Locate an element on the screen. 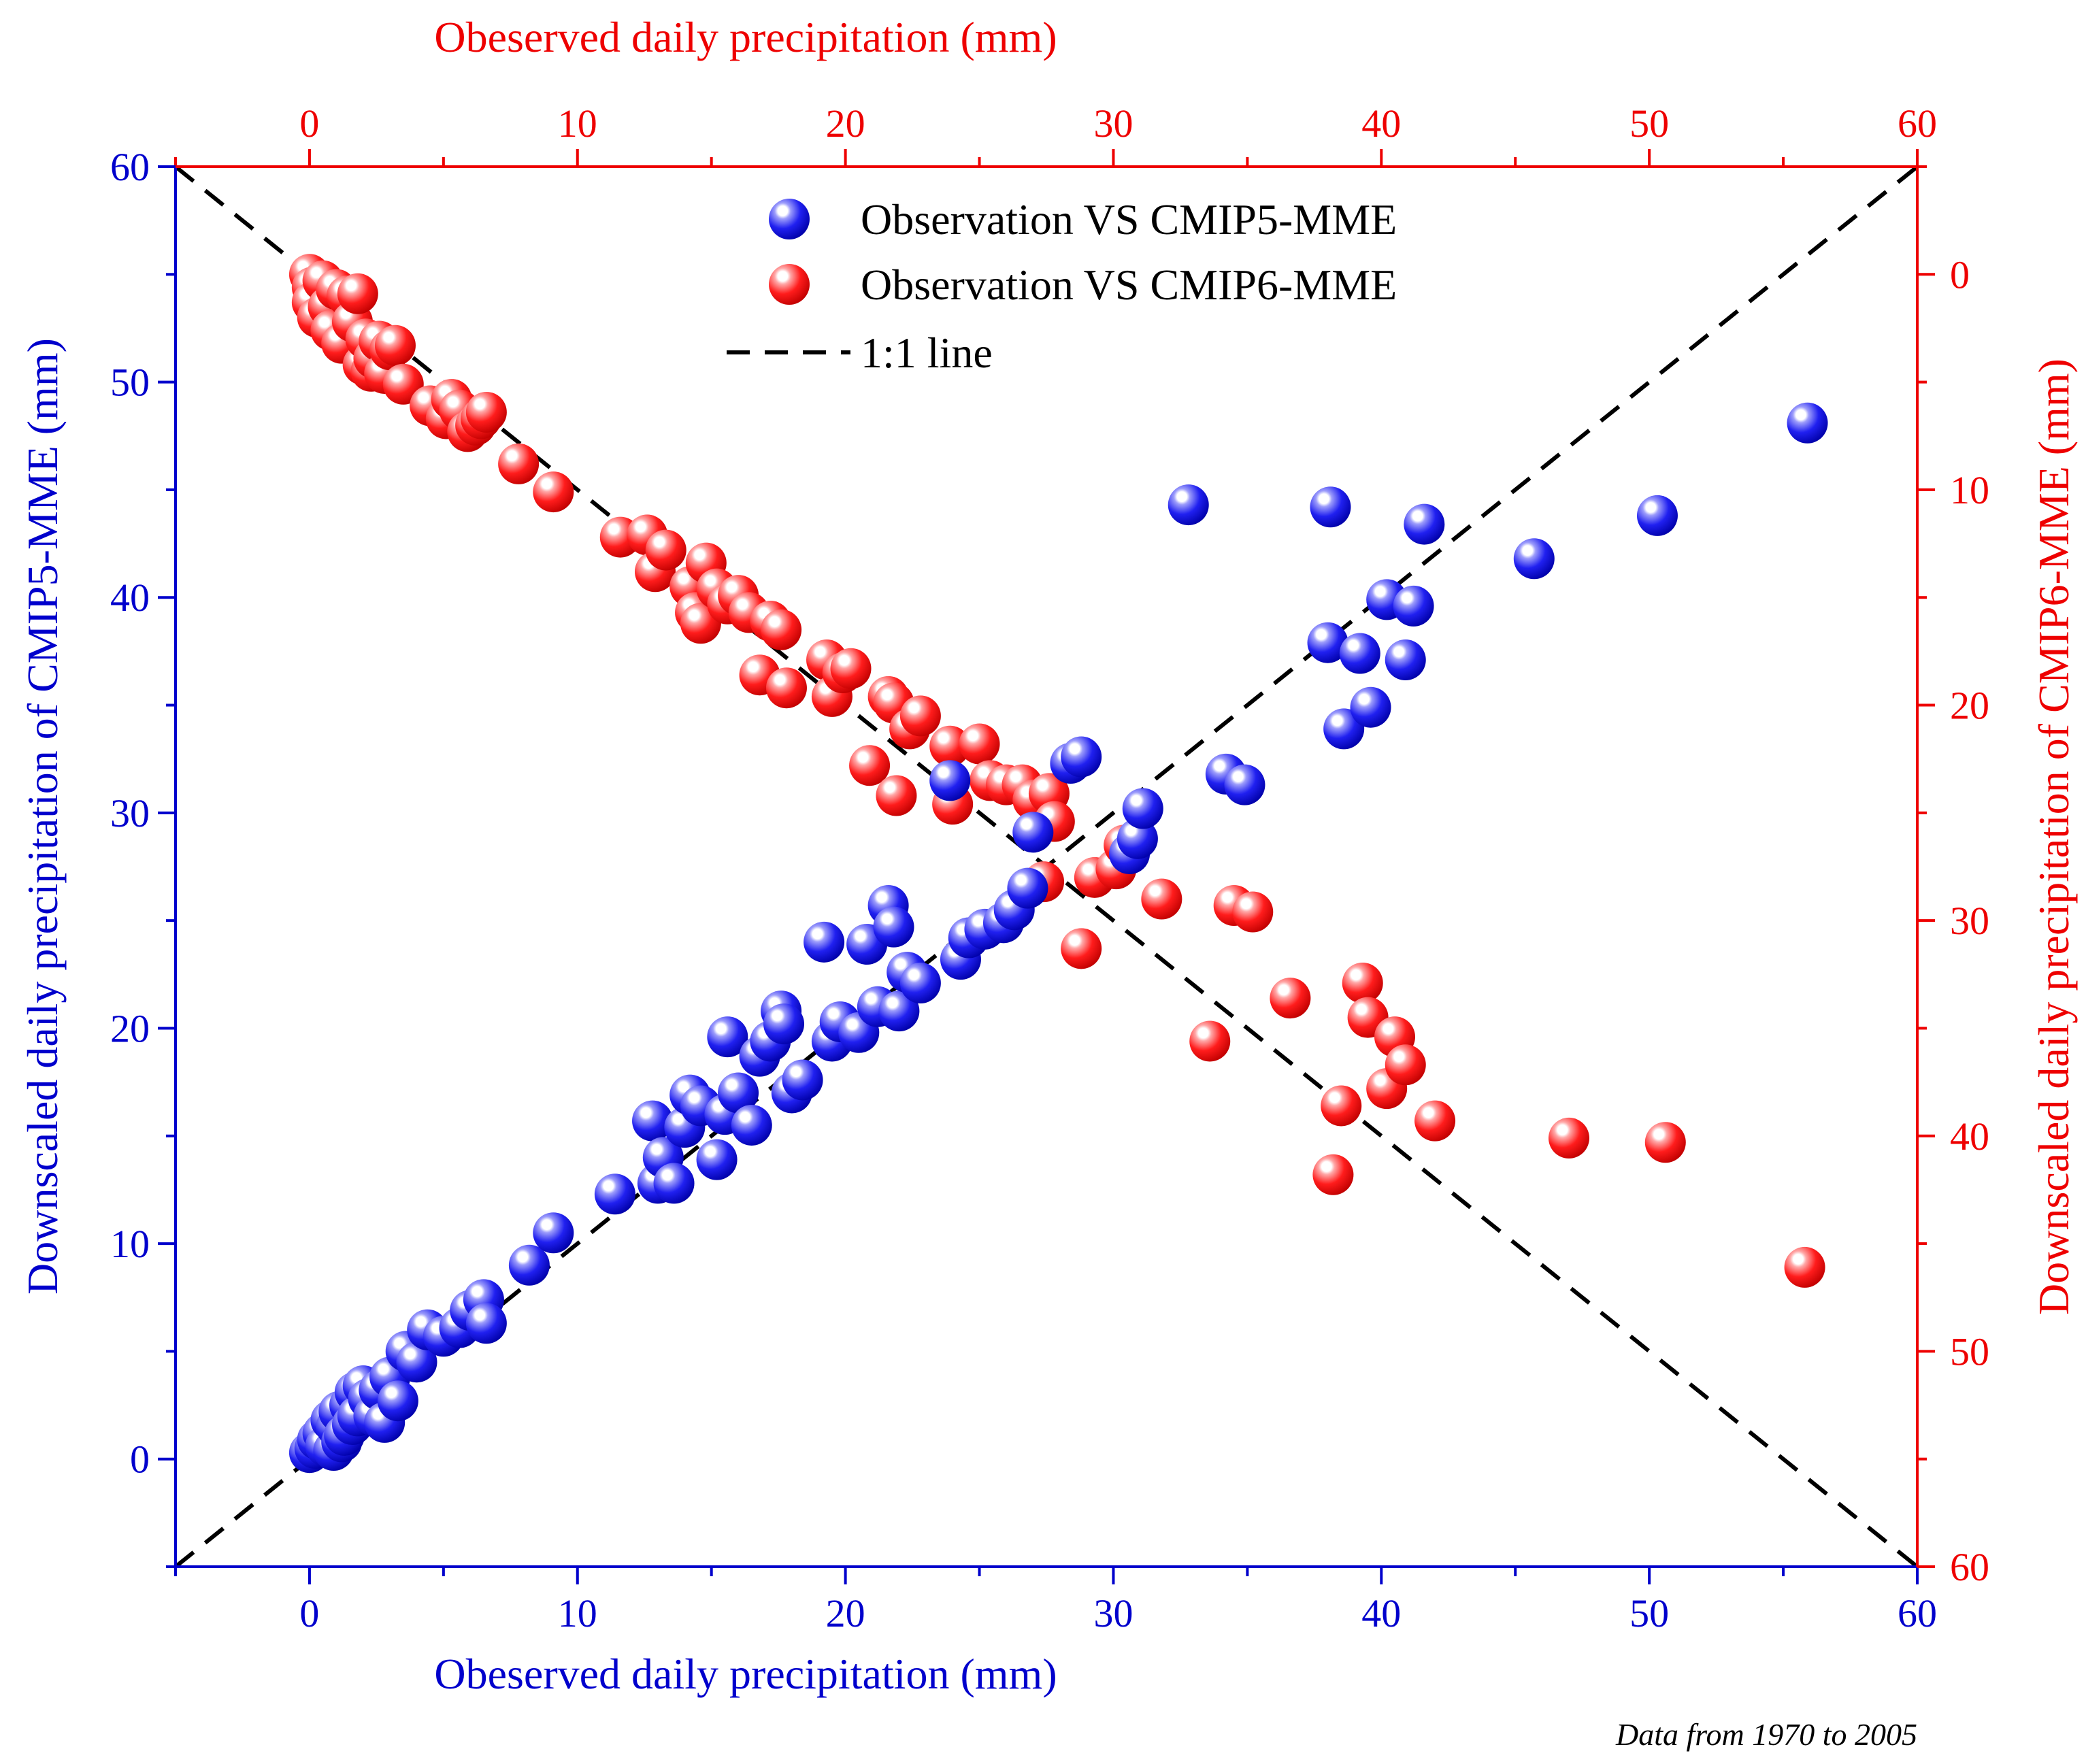 The width and height of the screenshot is (2086, 1764). tick-label-right: 20 is located at coordinates (1969, 706).